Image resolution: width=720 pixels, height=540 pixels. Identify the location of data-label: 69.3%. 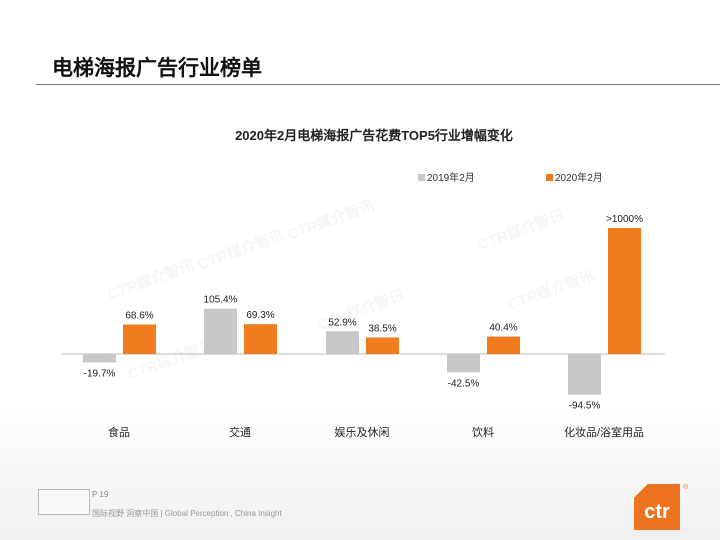
(260, 315).